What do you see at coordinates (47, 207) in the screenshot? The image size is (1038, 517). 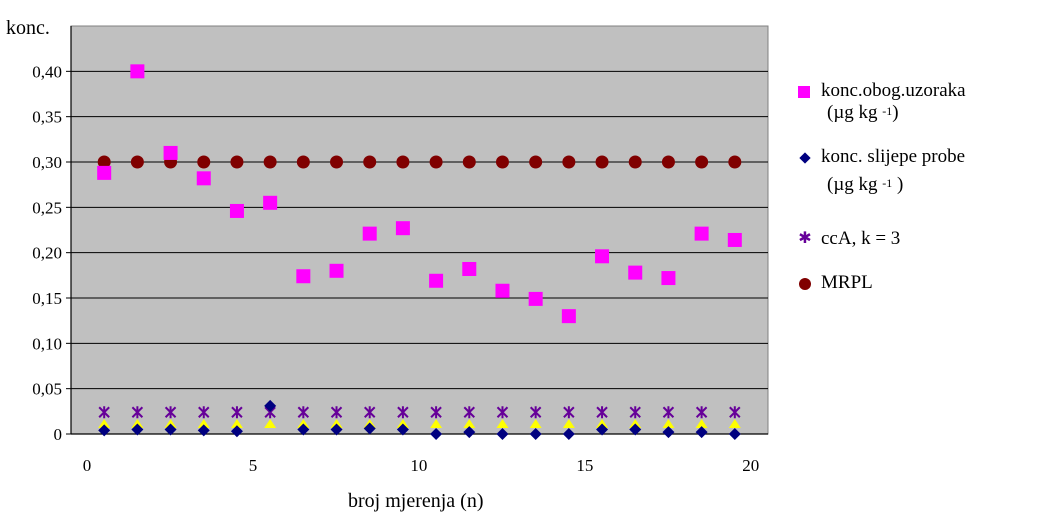 I see `y-tick-label: 0,25` at bounding box center [47, 207].